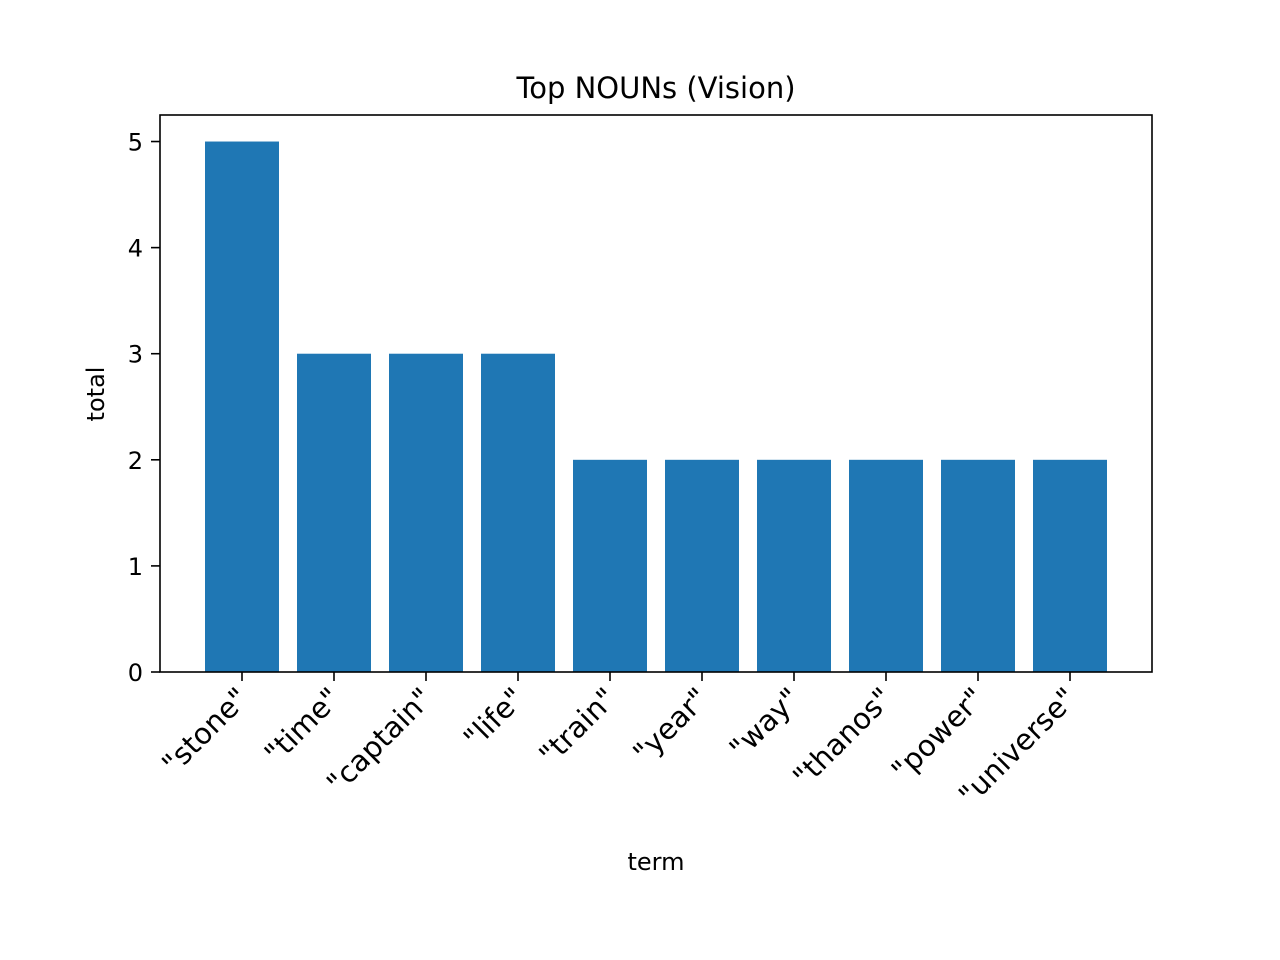 Image resolution: width=1280 pixels, height=960 pixels. Describe the element at coordinates (135, 461) in the screenshot. I see `y-tick-label: 2` at that location.